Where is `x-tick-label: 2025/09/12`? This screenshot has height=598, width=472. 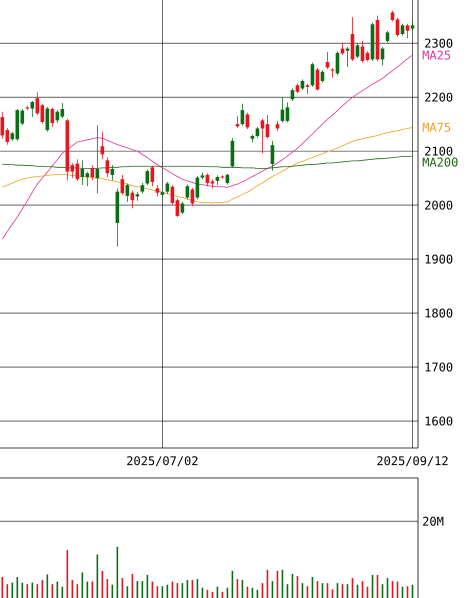 x-tick-label: 2025/09/12 is located at coordinates (412, 461).